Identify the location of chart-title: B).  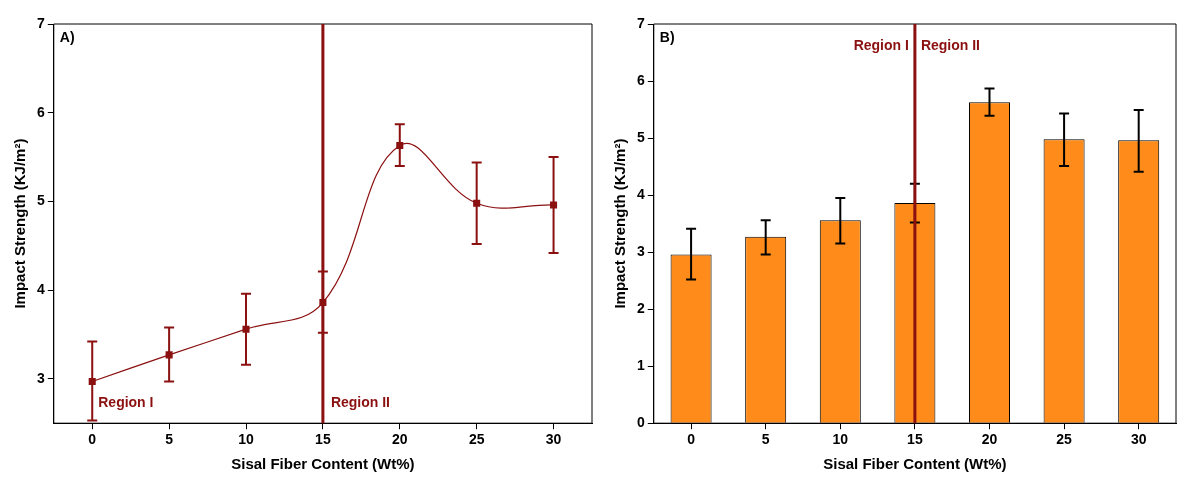
(667, 36).